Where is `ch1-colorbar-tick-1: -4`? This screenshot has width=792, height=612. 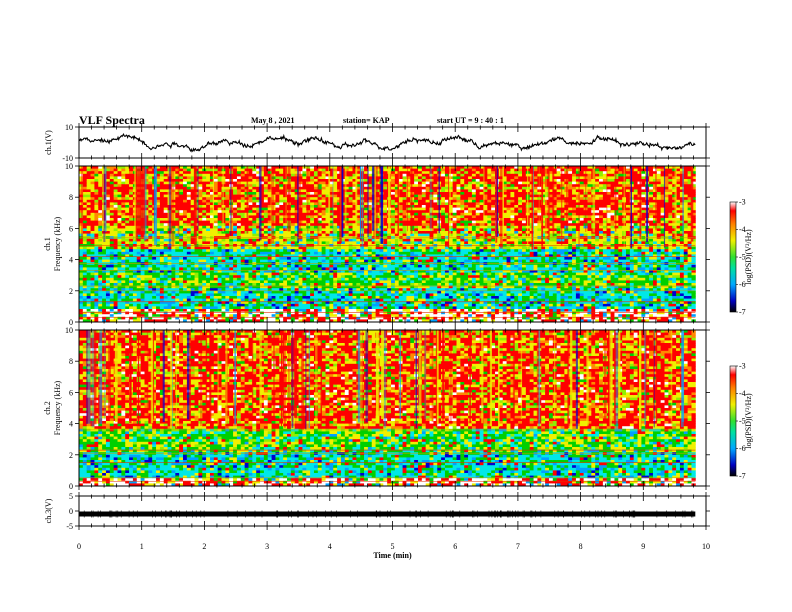 ch1-colorbar-tick-1: -4 is located at coordinates (742, 229).